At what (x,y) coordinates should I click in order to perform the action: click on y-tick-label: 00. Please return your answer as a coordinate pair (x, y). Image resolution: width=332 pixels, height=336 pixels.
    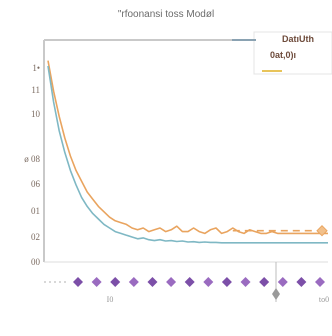
    Looking at the image, I should click on (36, 262).